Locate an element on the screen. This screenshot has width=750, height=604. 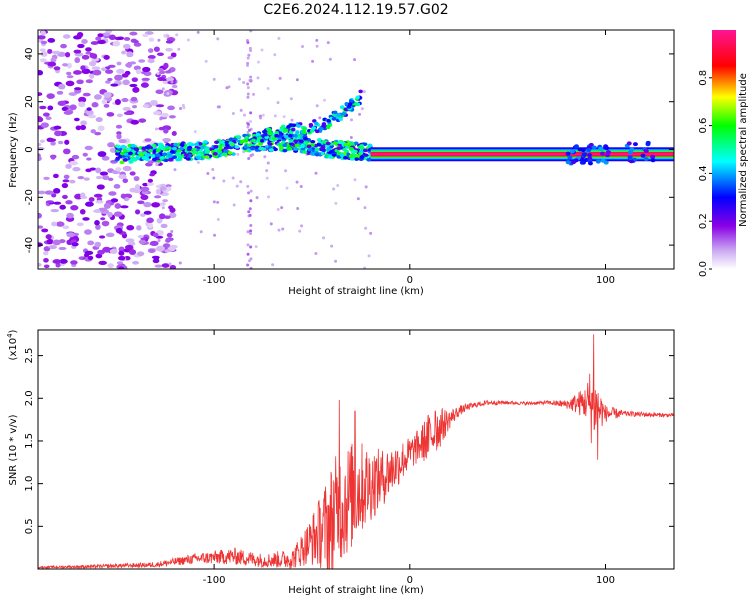
snr-y-tick-label: 1.0 is located at coordinates (29, 484).